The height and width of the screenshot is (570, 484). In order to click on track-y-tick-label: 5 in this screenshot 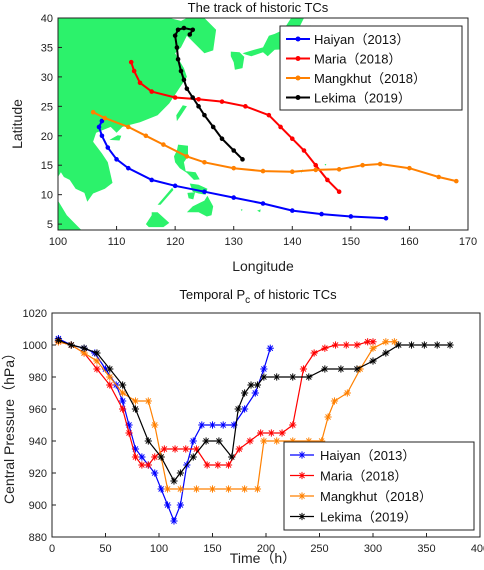, I will do `click(50, 225)`.